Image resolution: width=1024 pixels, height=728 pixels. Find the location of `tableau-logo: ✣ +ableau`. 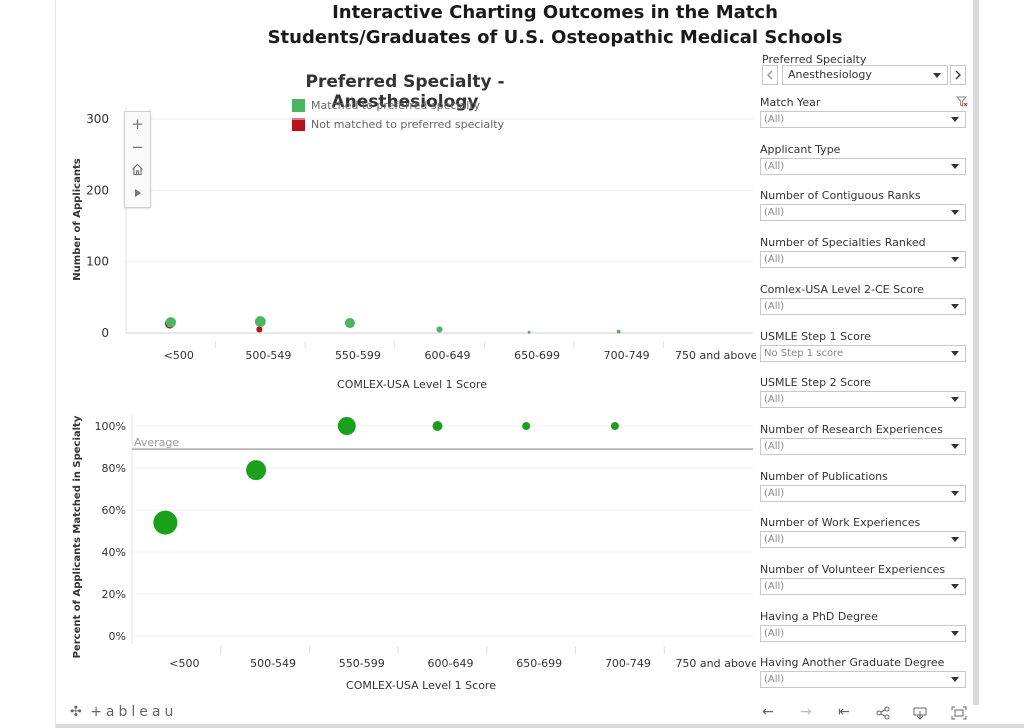

tableau-logo: ✣ +ableau is located at coordinates (123, 712).